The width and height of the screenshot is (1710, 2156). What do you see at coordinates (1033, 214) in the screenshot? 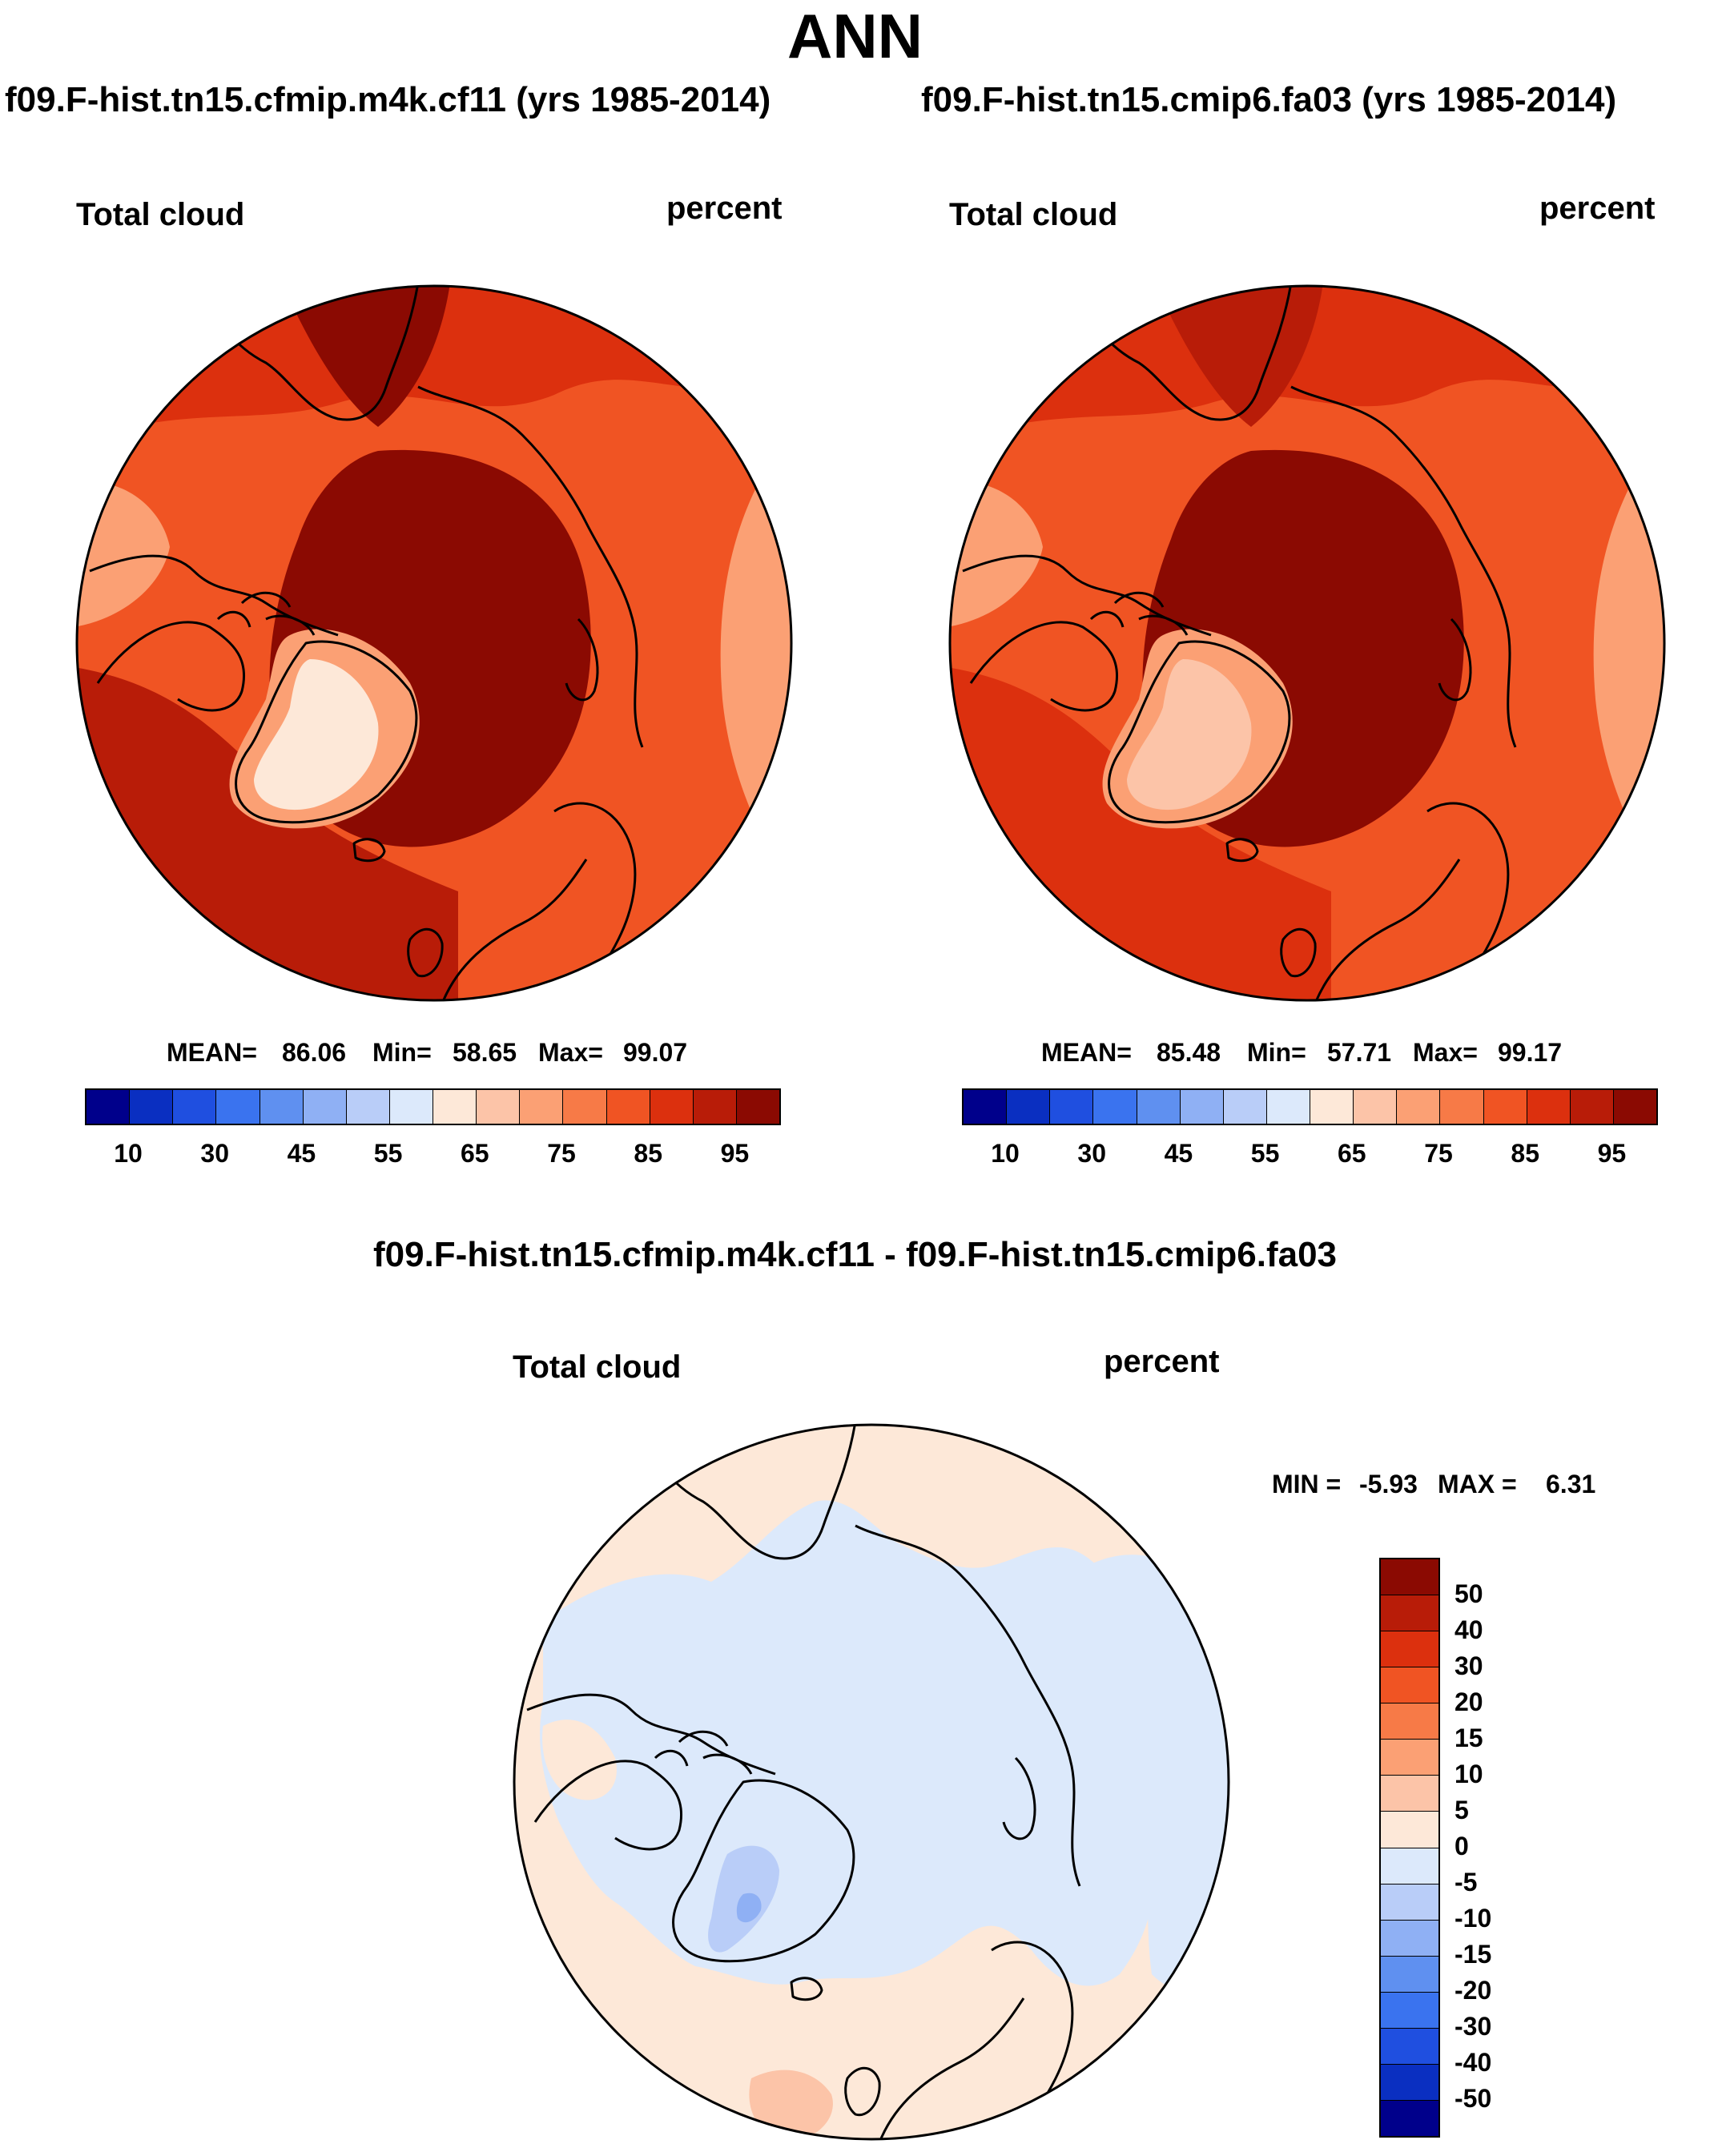
I see `panel2-variable-label: Total cloud` at bounding box center [1033, 214].